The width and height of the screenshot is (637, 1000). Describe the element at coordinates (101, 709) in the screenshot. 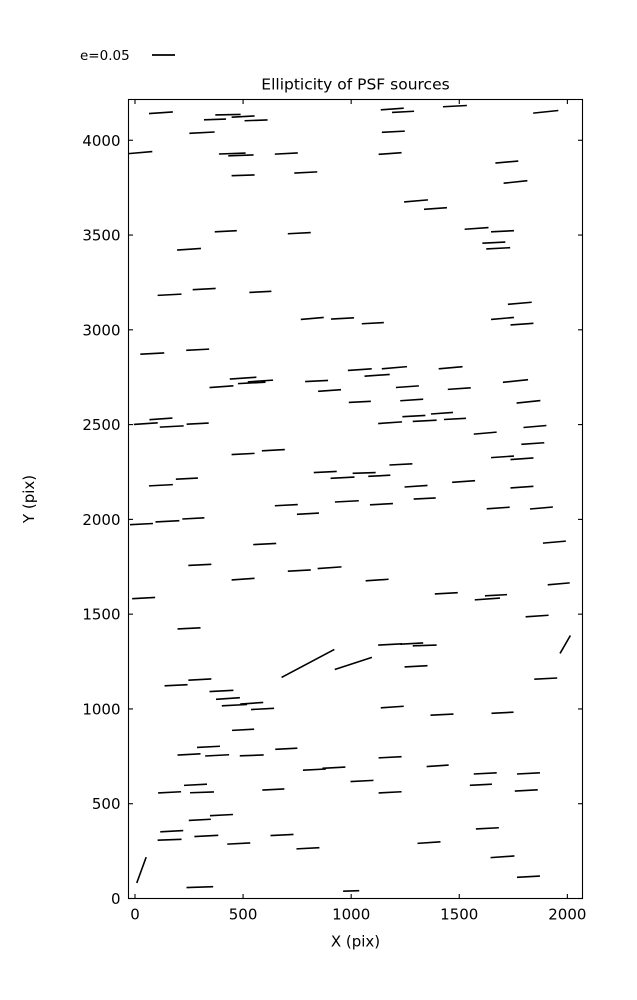

I see `y-tick-label: 1000` at that location.